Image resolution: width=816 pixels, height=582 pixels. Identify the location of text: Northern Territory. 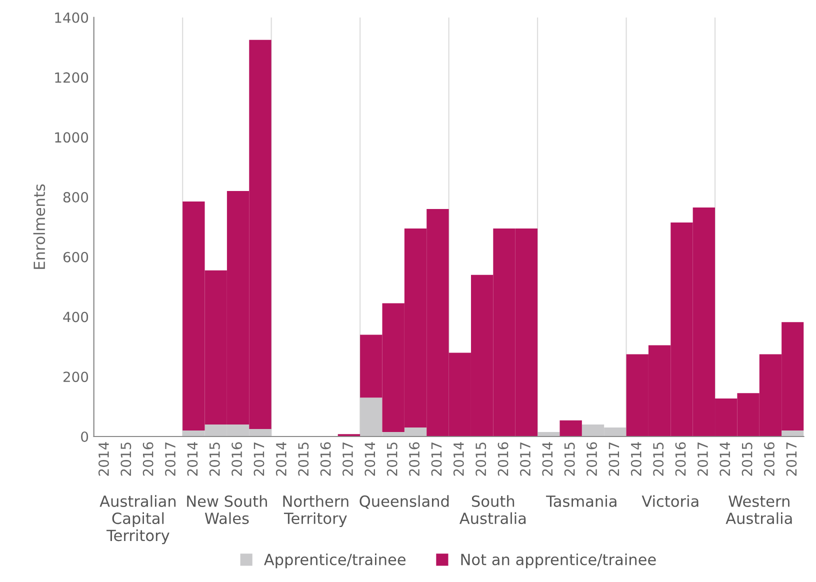
(315, 511).